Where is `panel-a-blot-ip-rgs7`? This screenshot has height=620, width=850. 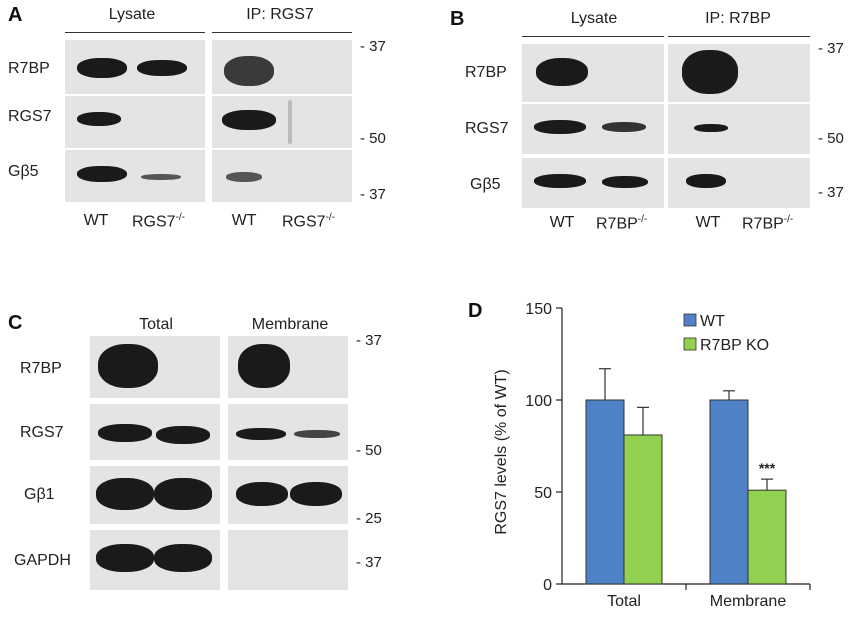 panel-a-blot-ip-rgs7 is located at coordinates (282, 122).